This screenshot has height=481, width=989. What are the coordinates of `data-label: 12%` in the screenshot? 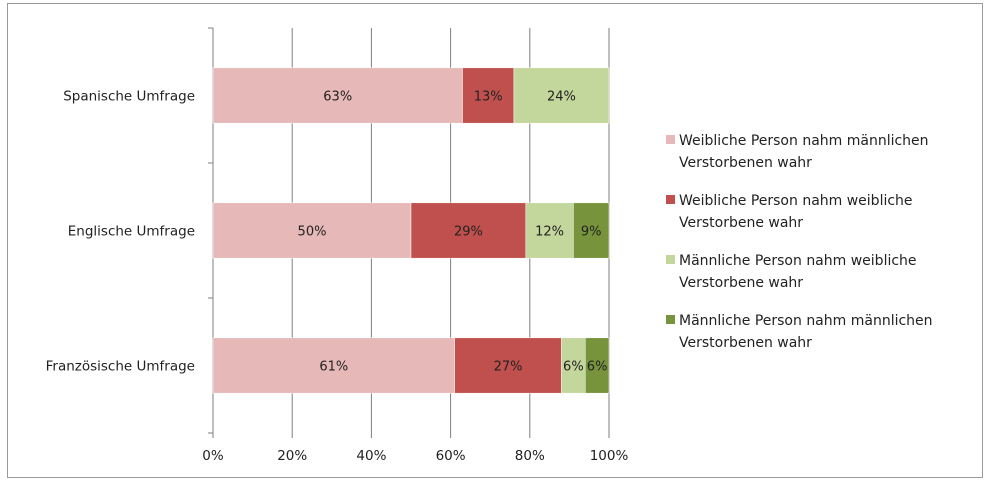 It's located at (549, 232).